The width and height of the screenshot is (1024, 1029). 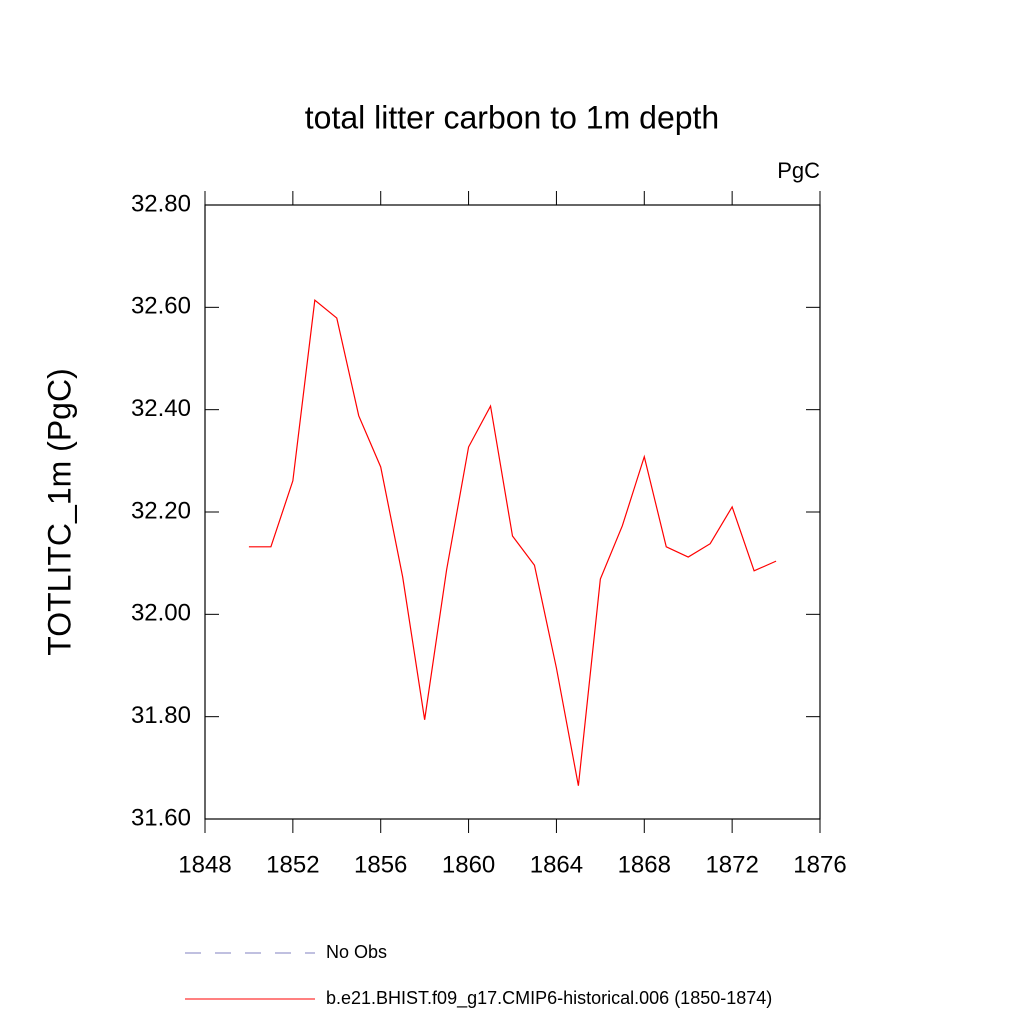 I want to click on legend-label: No Obs, so click(x=356, y=952).